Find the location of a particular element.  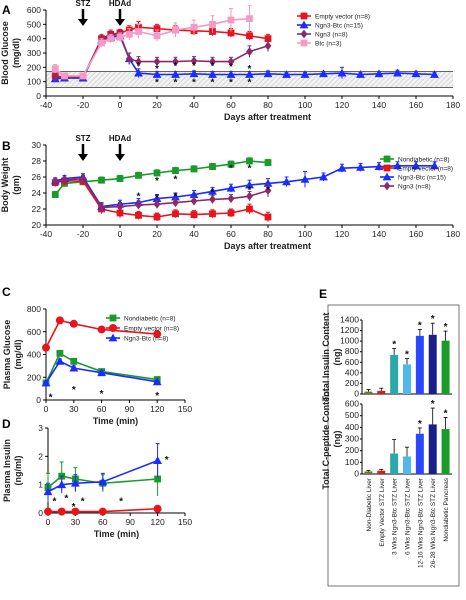

y-tick-label: 30 is located at coordinates (37, 145).